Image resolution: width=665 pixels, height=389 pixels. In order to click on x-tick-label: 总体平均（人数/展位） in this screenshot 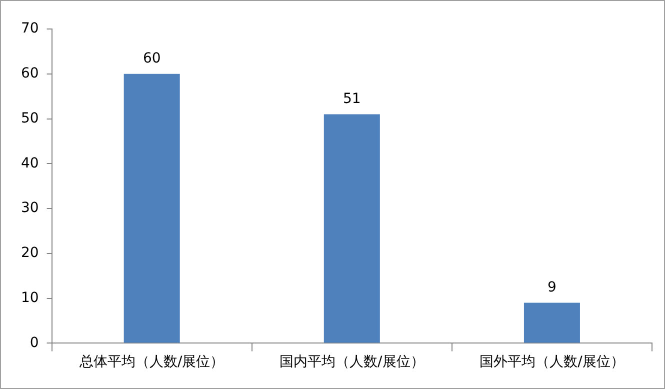, I will do `click(151, 362)`.